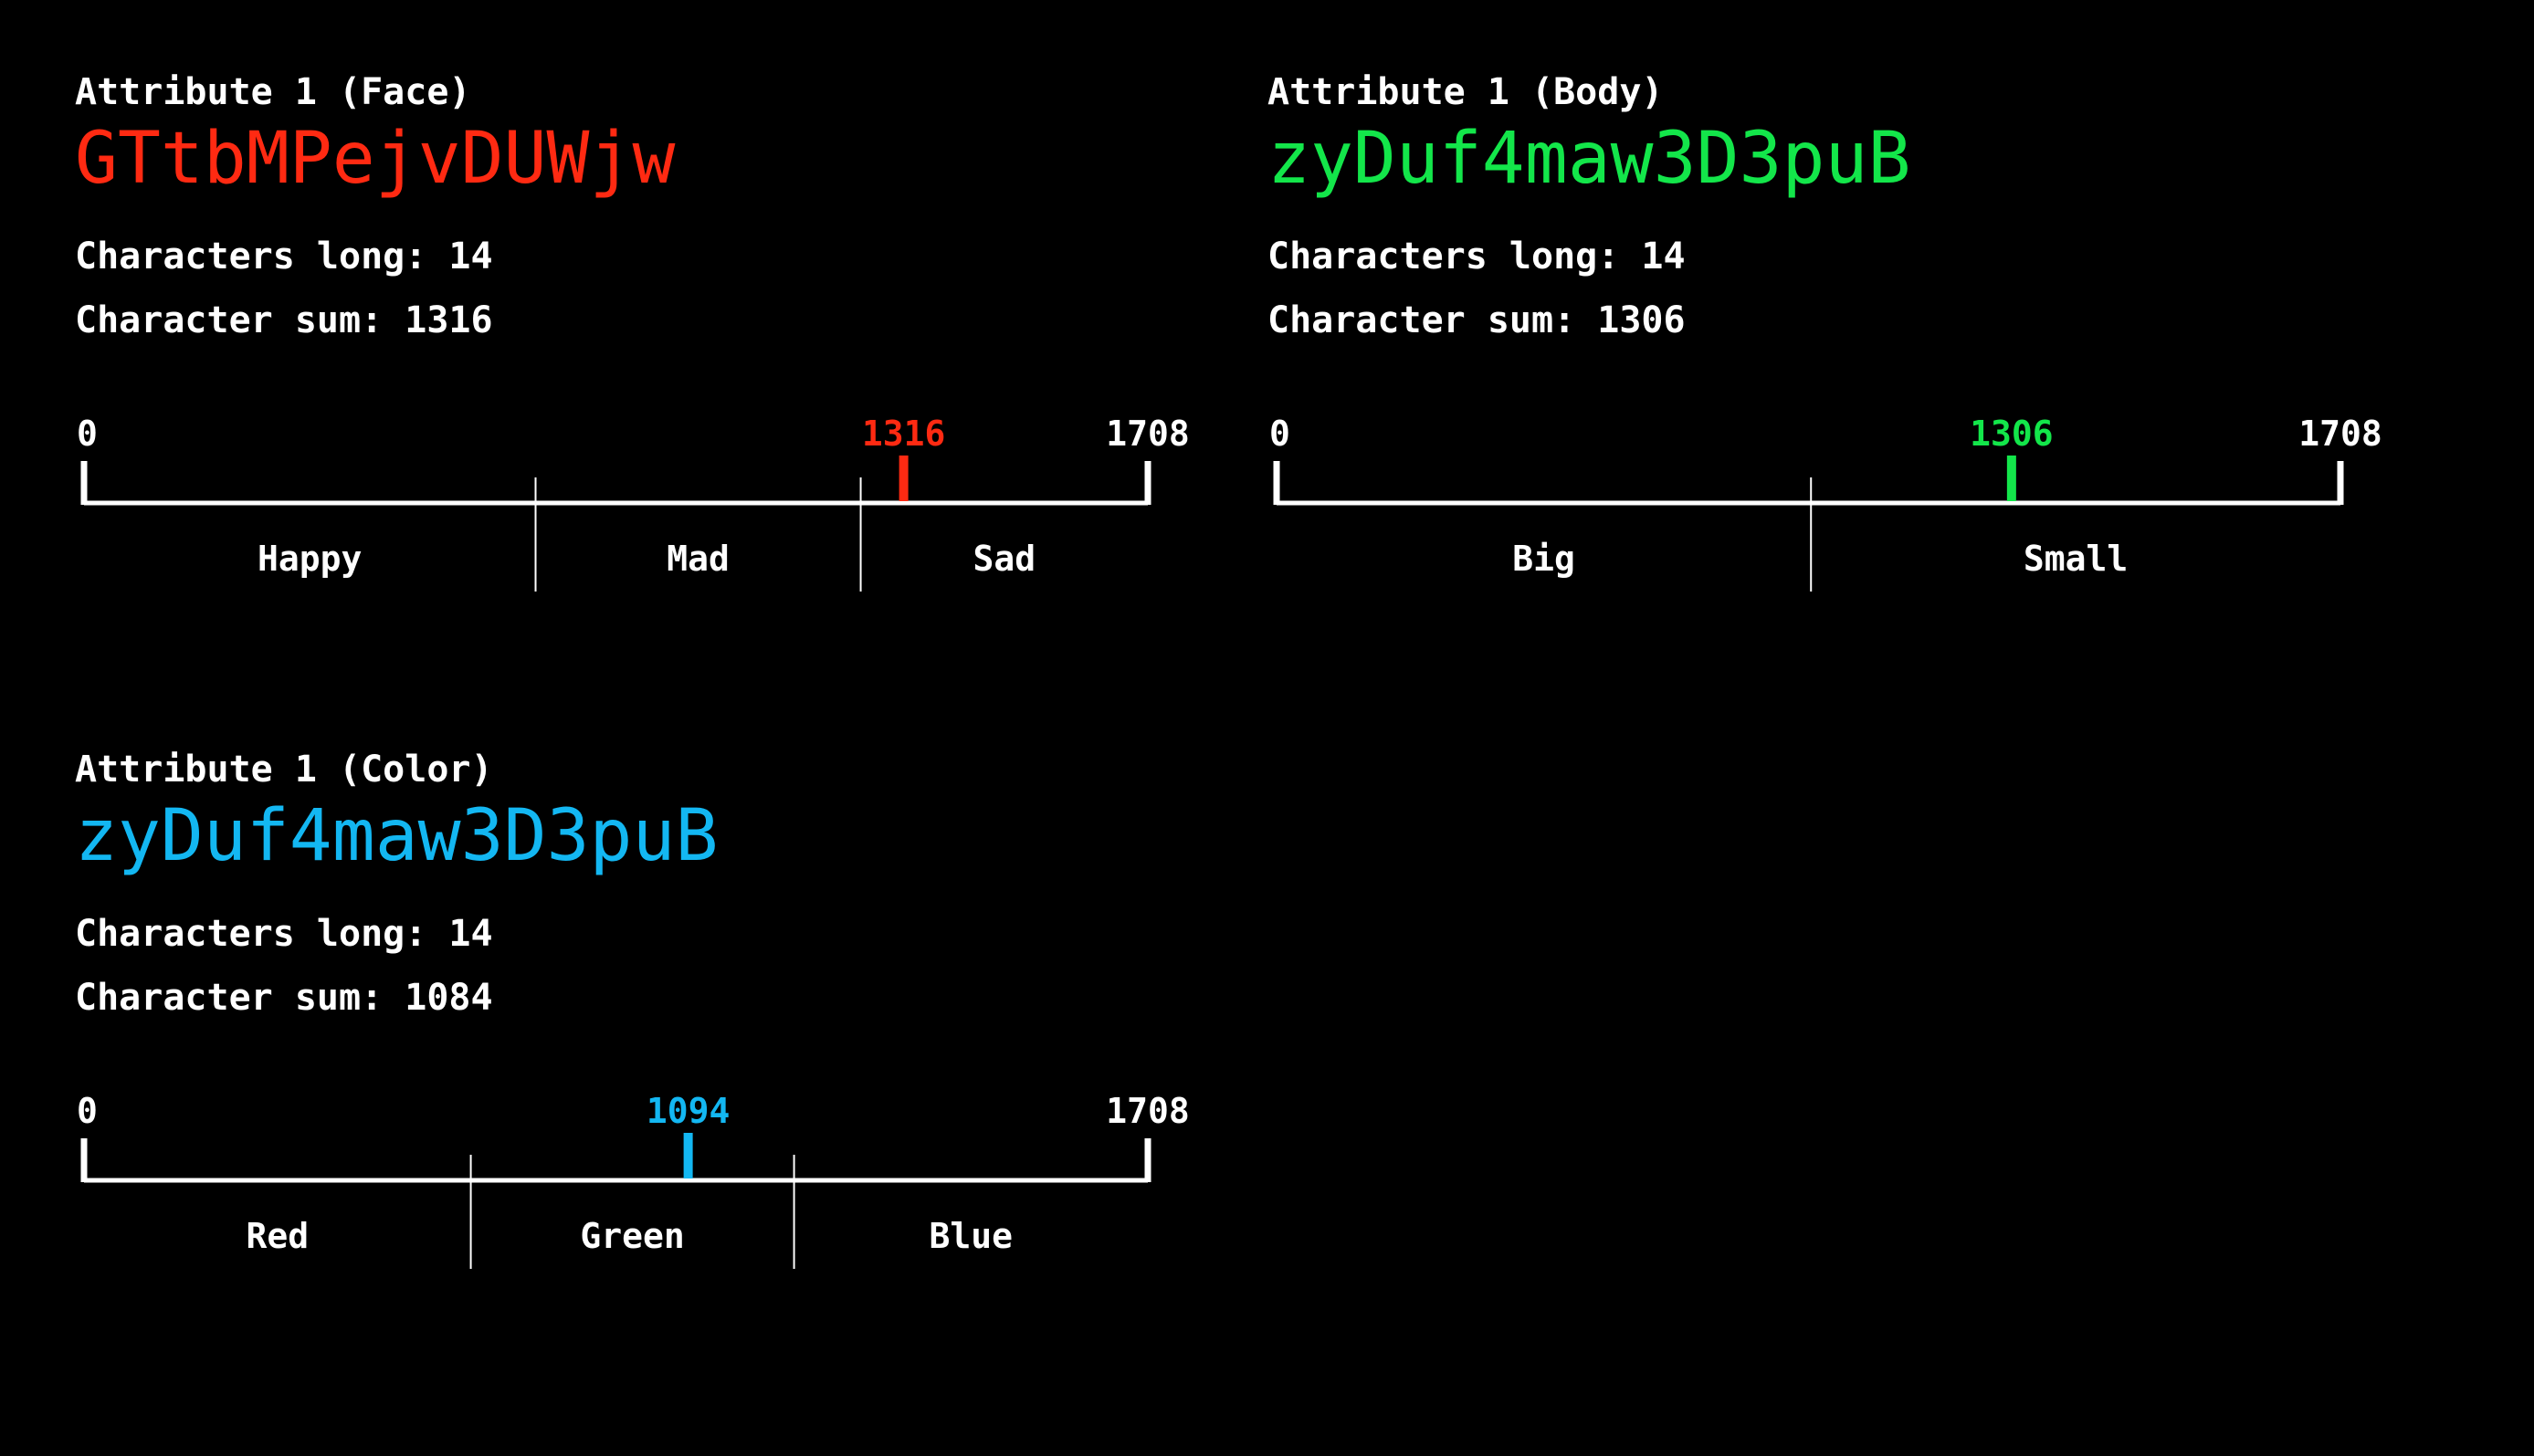  What do you see at coordinates (633, 503) in the screenshot?
I see `scale-bar: 0 1708 Happy Mad Sad 1316` at bounding box center [633, 503].